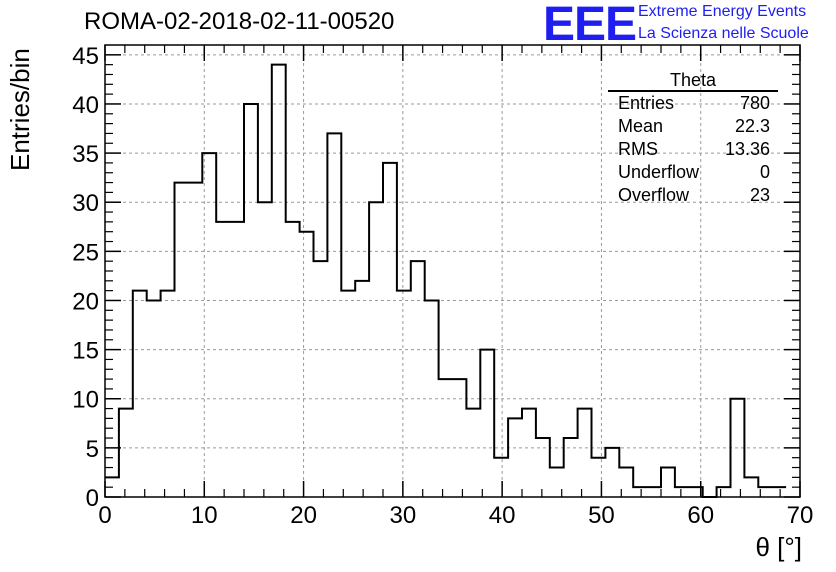 The height and width of the screenshot is (572, 836). What do you see at coordinates (590, 25) in the screenshot?
I see `eee-logo: EEE` at bounding box center [590, 25].